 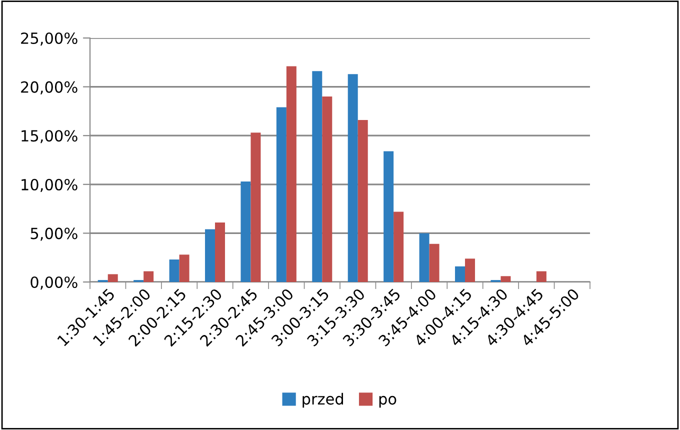 What do you see at coordinates (50, 137) in the screenshot?
I see `y-tick-label: 15,00%` at bounding box center [50, 137].